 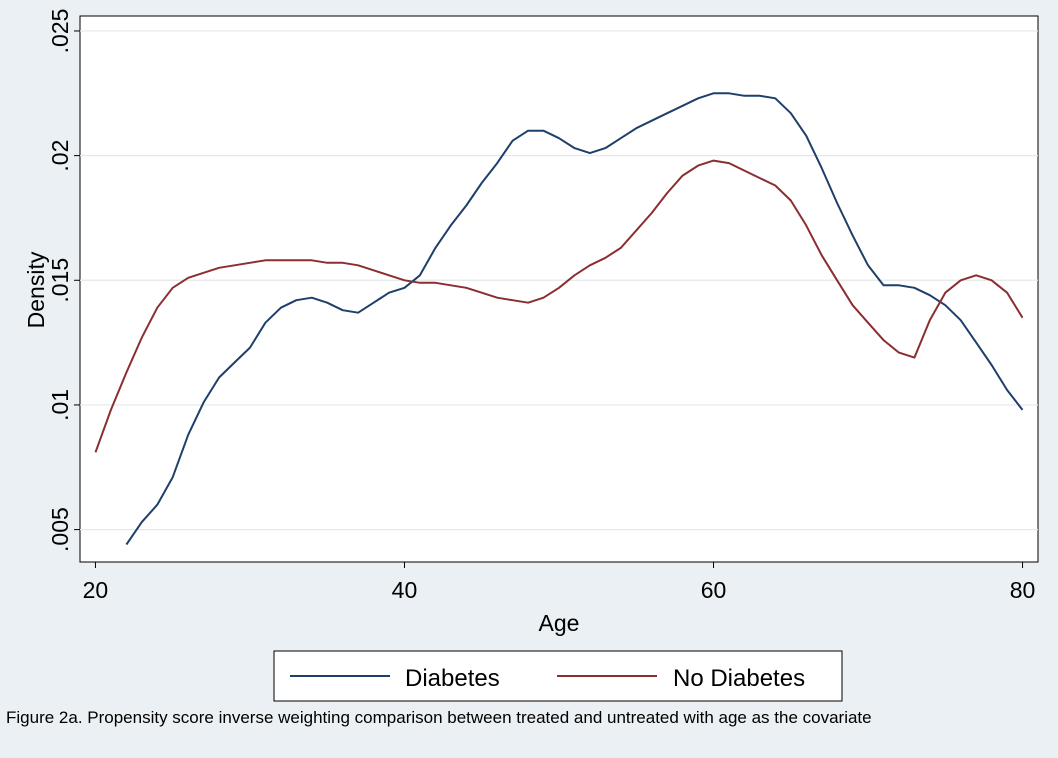 I want to click on y-tick-label: .005, so click(x=60, y=529).